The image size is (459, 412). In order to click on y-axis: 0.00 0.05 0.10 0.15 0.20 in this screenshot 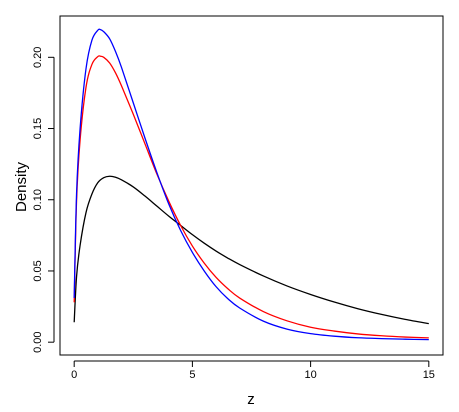, I will do `click(43, 200)`.